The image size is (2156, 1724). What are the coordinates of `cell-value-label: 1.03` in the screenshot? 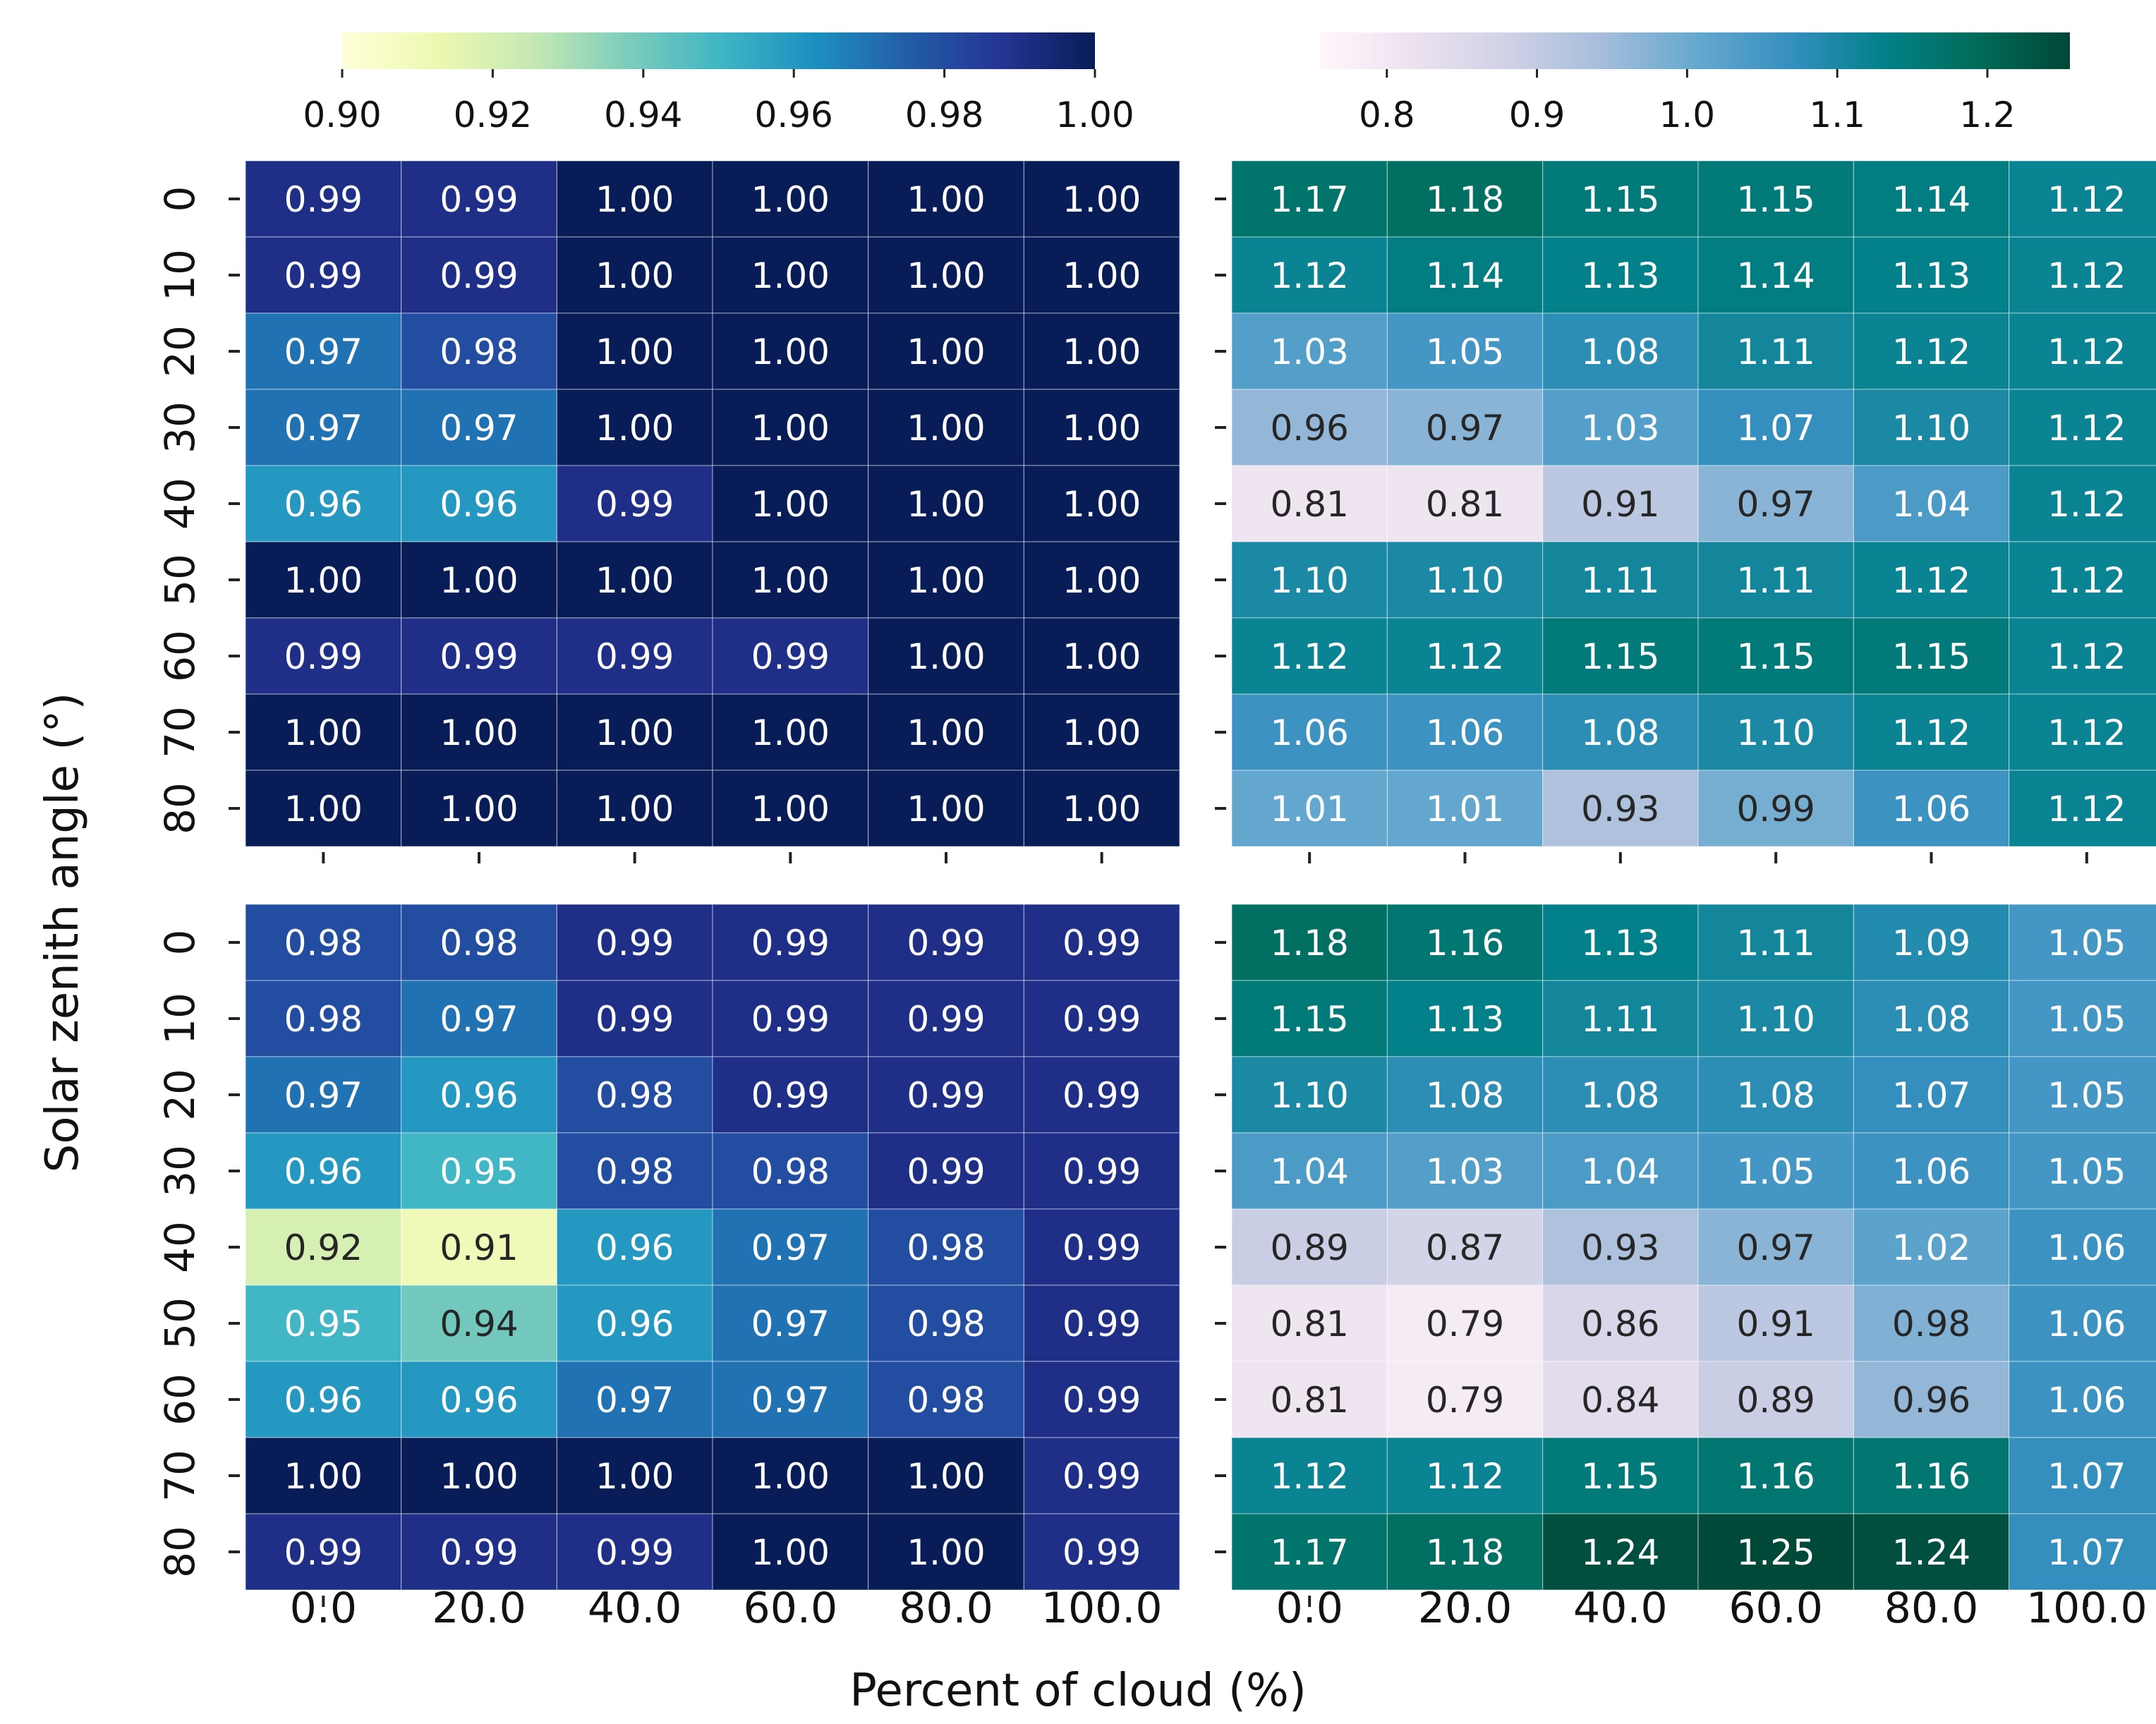 It's located at (1620, 428).